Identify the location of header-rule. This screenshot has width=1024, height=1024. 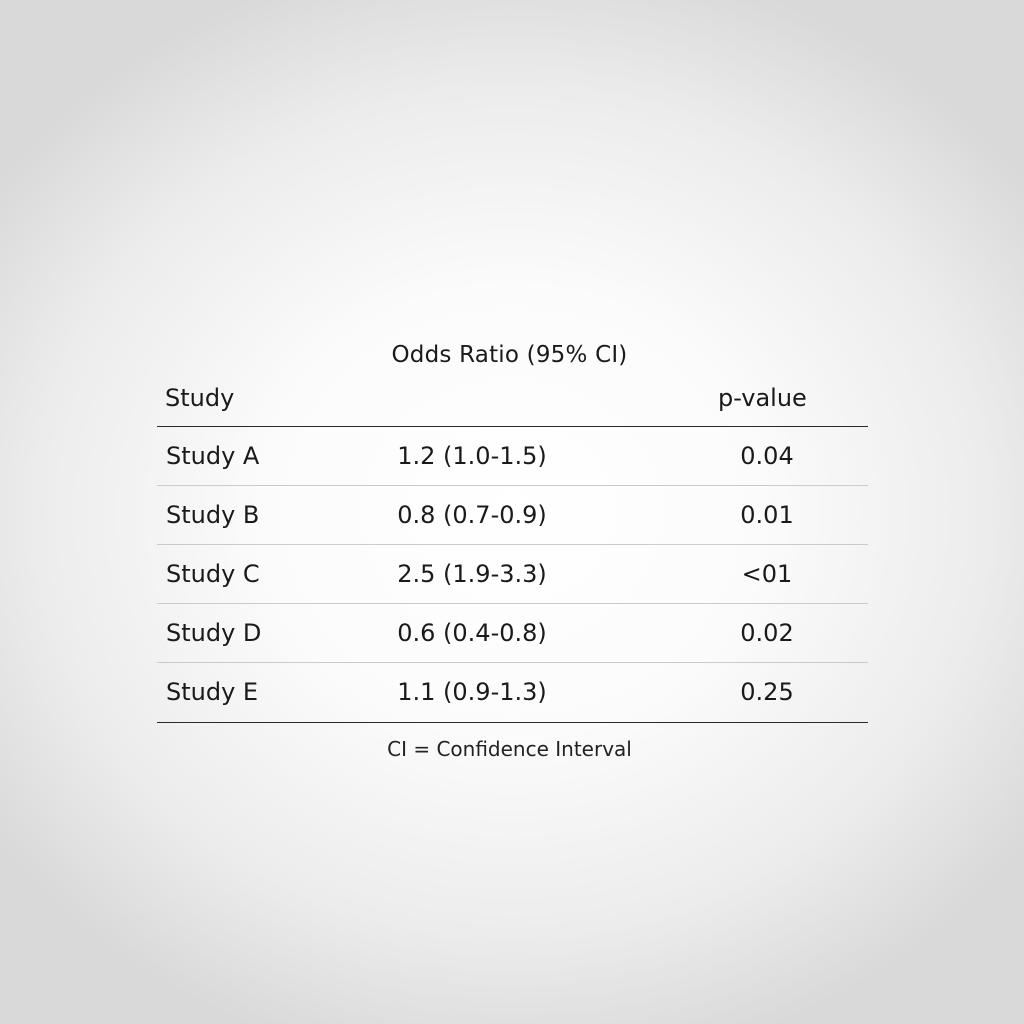
(512, 426).